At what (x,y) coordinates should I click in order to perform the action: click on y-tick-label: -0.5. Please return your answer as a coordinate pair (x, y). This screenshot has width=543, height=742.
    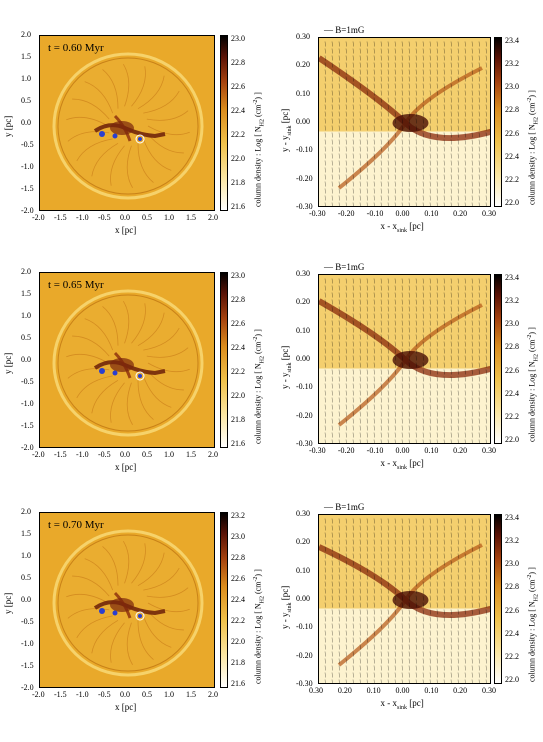
    Looking at the image, I should click on (27, 621).